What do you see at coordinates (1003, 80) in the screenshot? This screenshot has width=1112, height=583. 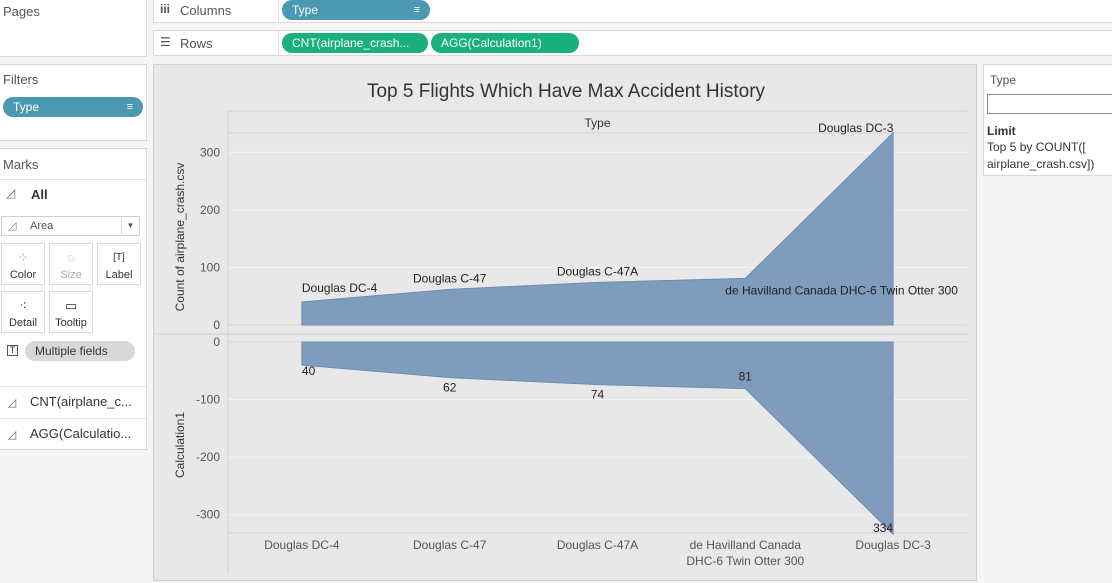 I see `type-filter-label: Type` at bounding box center [1003, 80].